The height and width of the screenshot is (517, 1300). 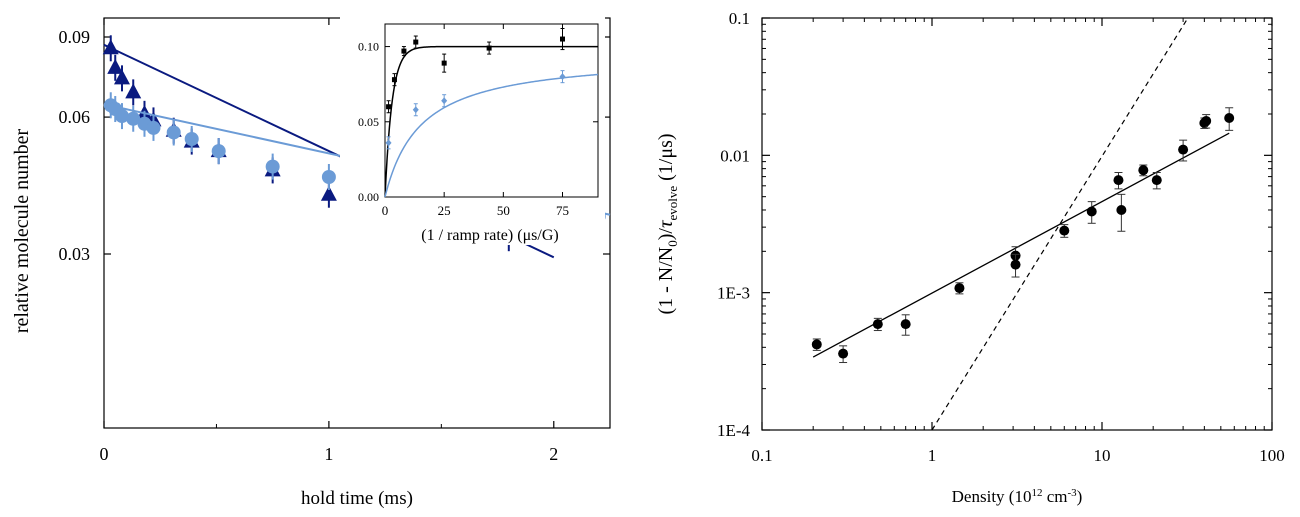 I want to click on y-axis-label: (1 - N/N0)/τevolve (1/μs), so click(x=666, y=223).